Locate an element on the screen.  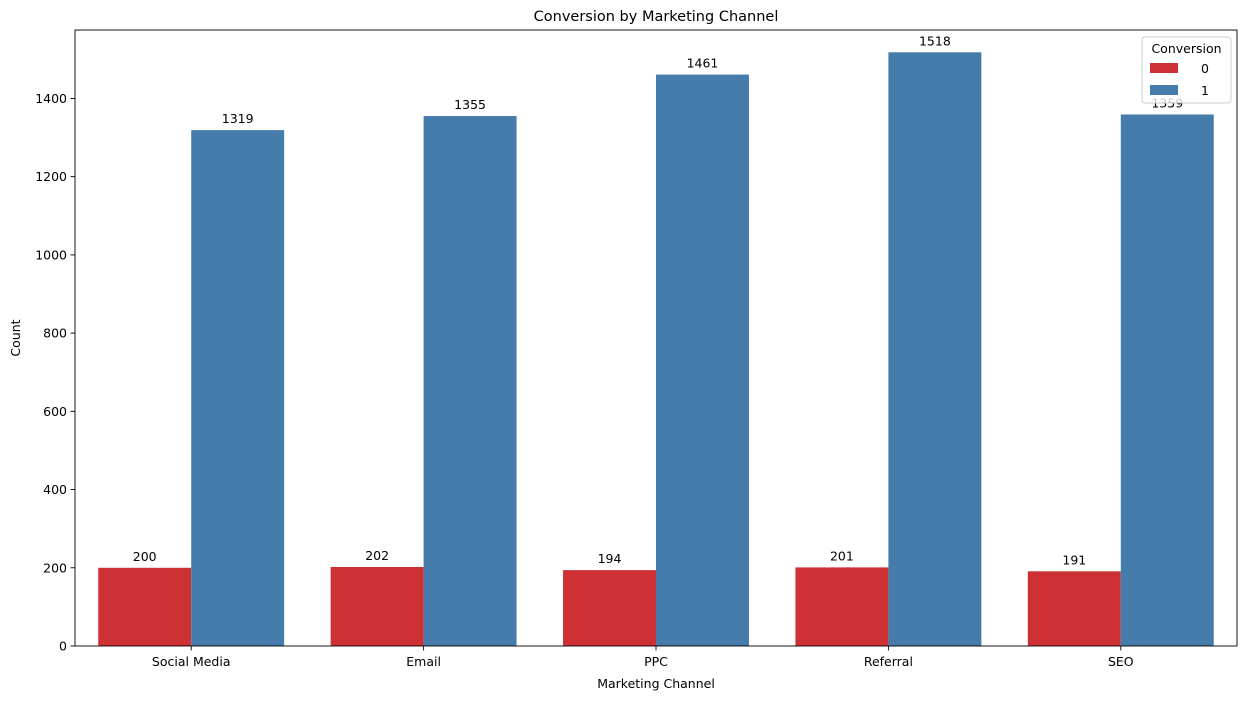
legend-label-0: 0 is located at coordinates (1205, 68).